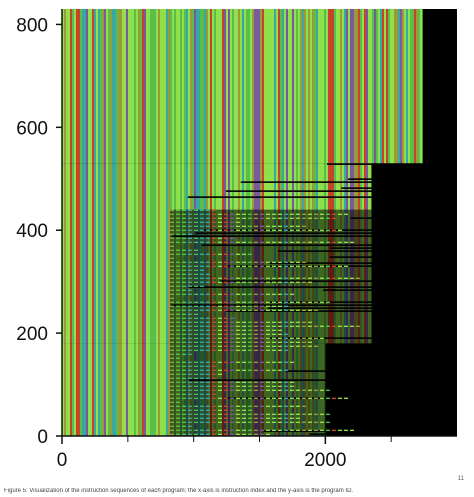  What do you see at coordinates (32, 128) in the screenshot?
I see `y-tick-label: 600` at bounding box center [32, 128].